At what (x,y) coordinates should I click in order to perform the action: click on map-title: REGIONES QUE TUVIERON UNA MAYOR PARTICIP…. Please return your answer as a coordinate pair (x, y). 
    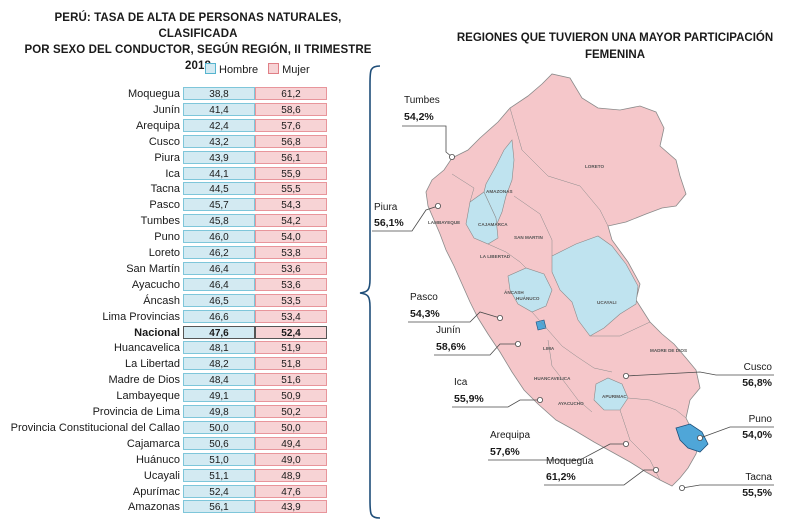
    Looking at the image, I should click on (615, 47).